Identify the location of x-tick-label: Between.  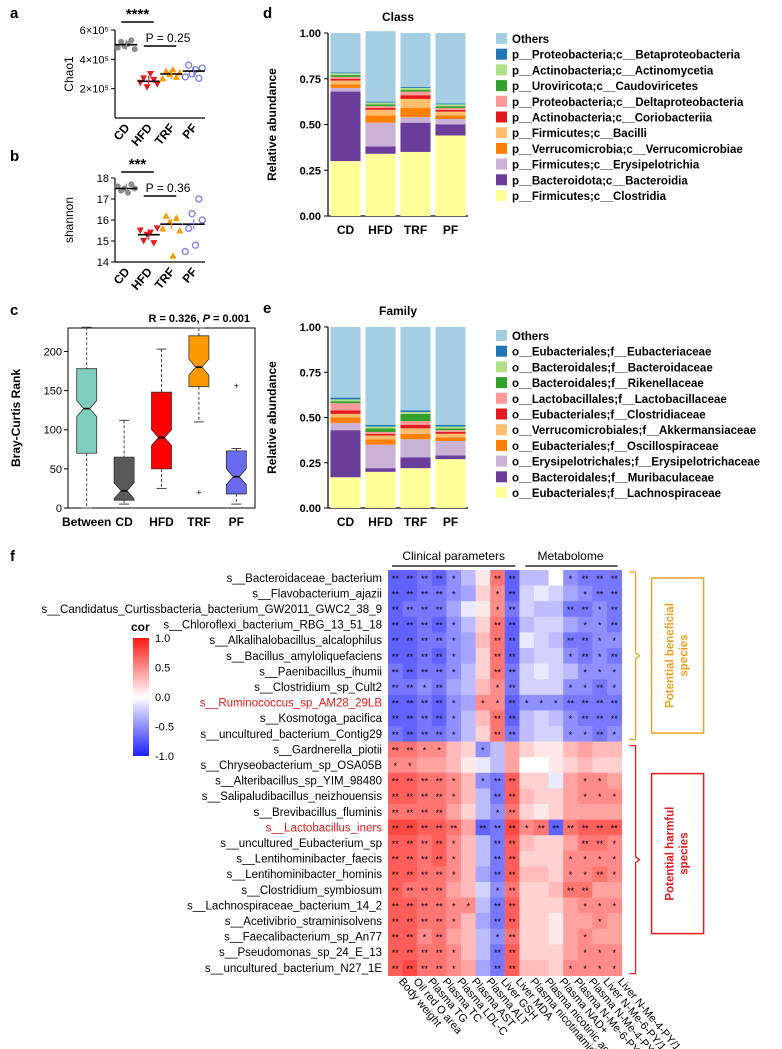
(86, 522).